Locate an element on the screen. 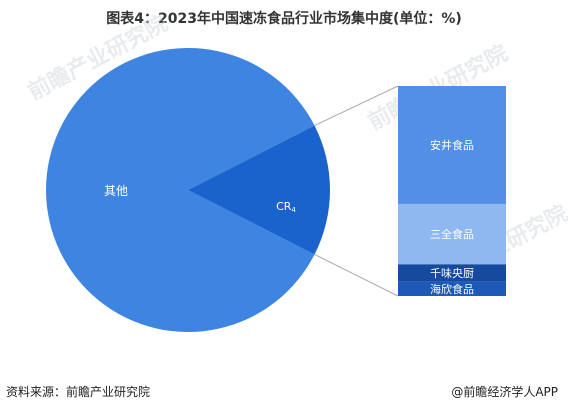 This screenshot has width=568, height=409. bar-segment-haixin is located at coordinates (452, 288).